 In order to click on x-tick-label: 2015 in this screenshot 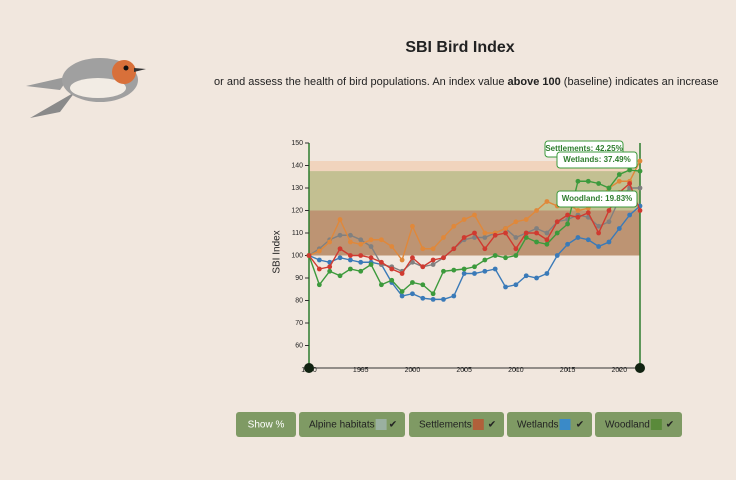, I will do `click(568, 370)`.